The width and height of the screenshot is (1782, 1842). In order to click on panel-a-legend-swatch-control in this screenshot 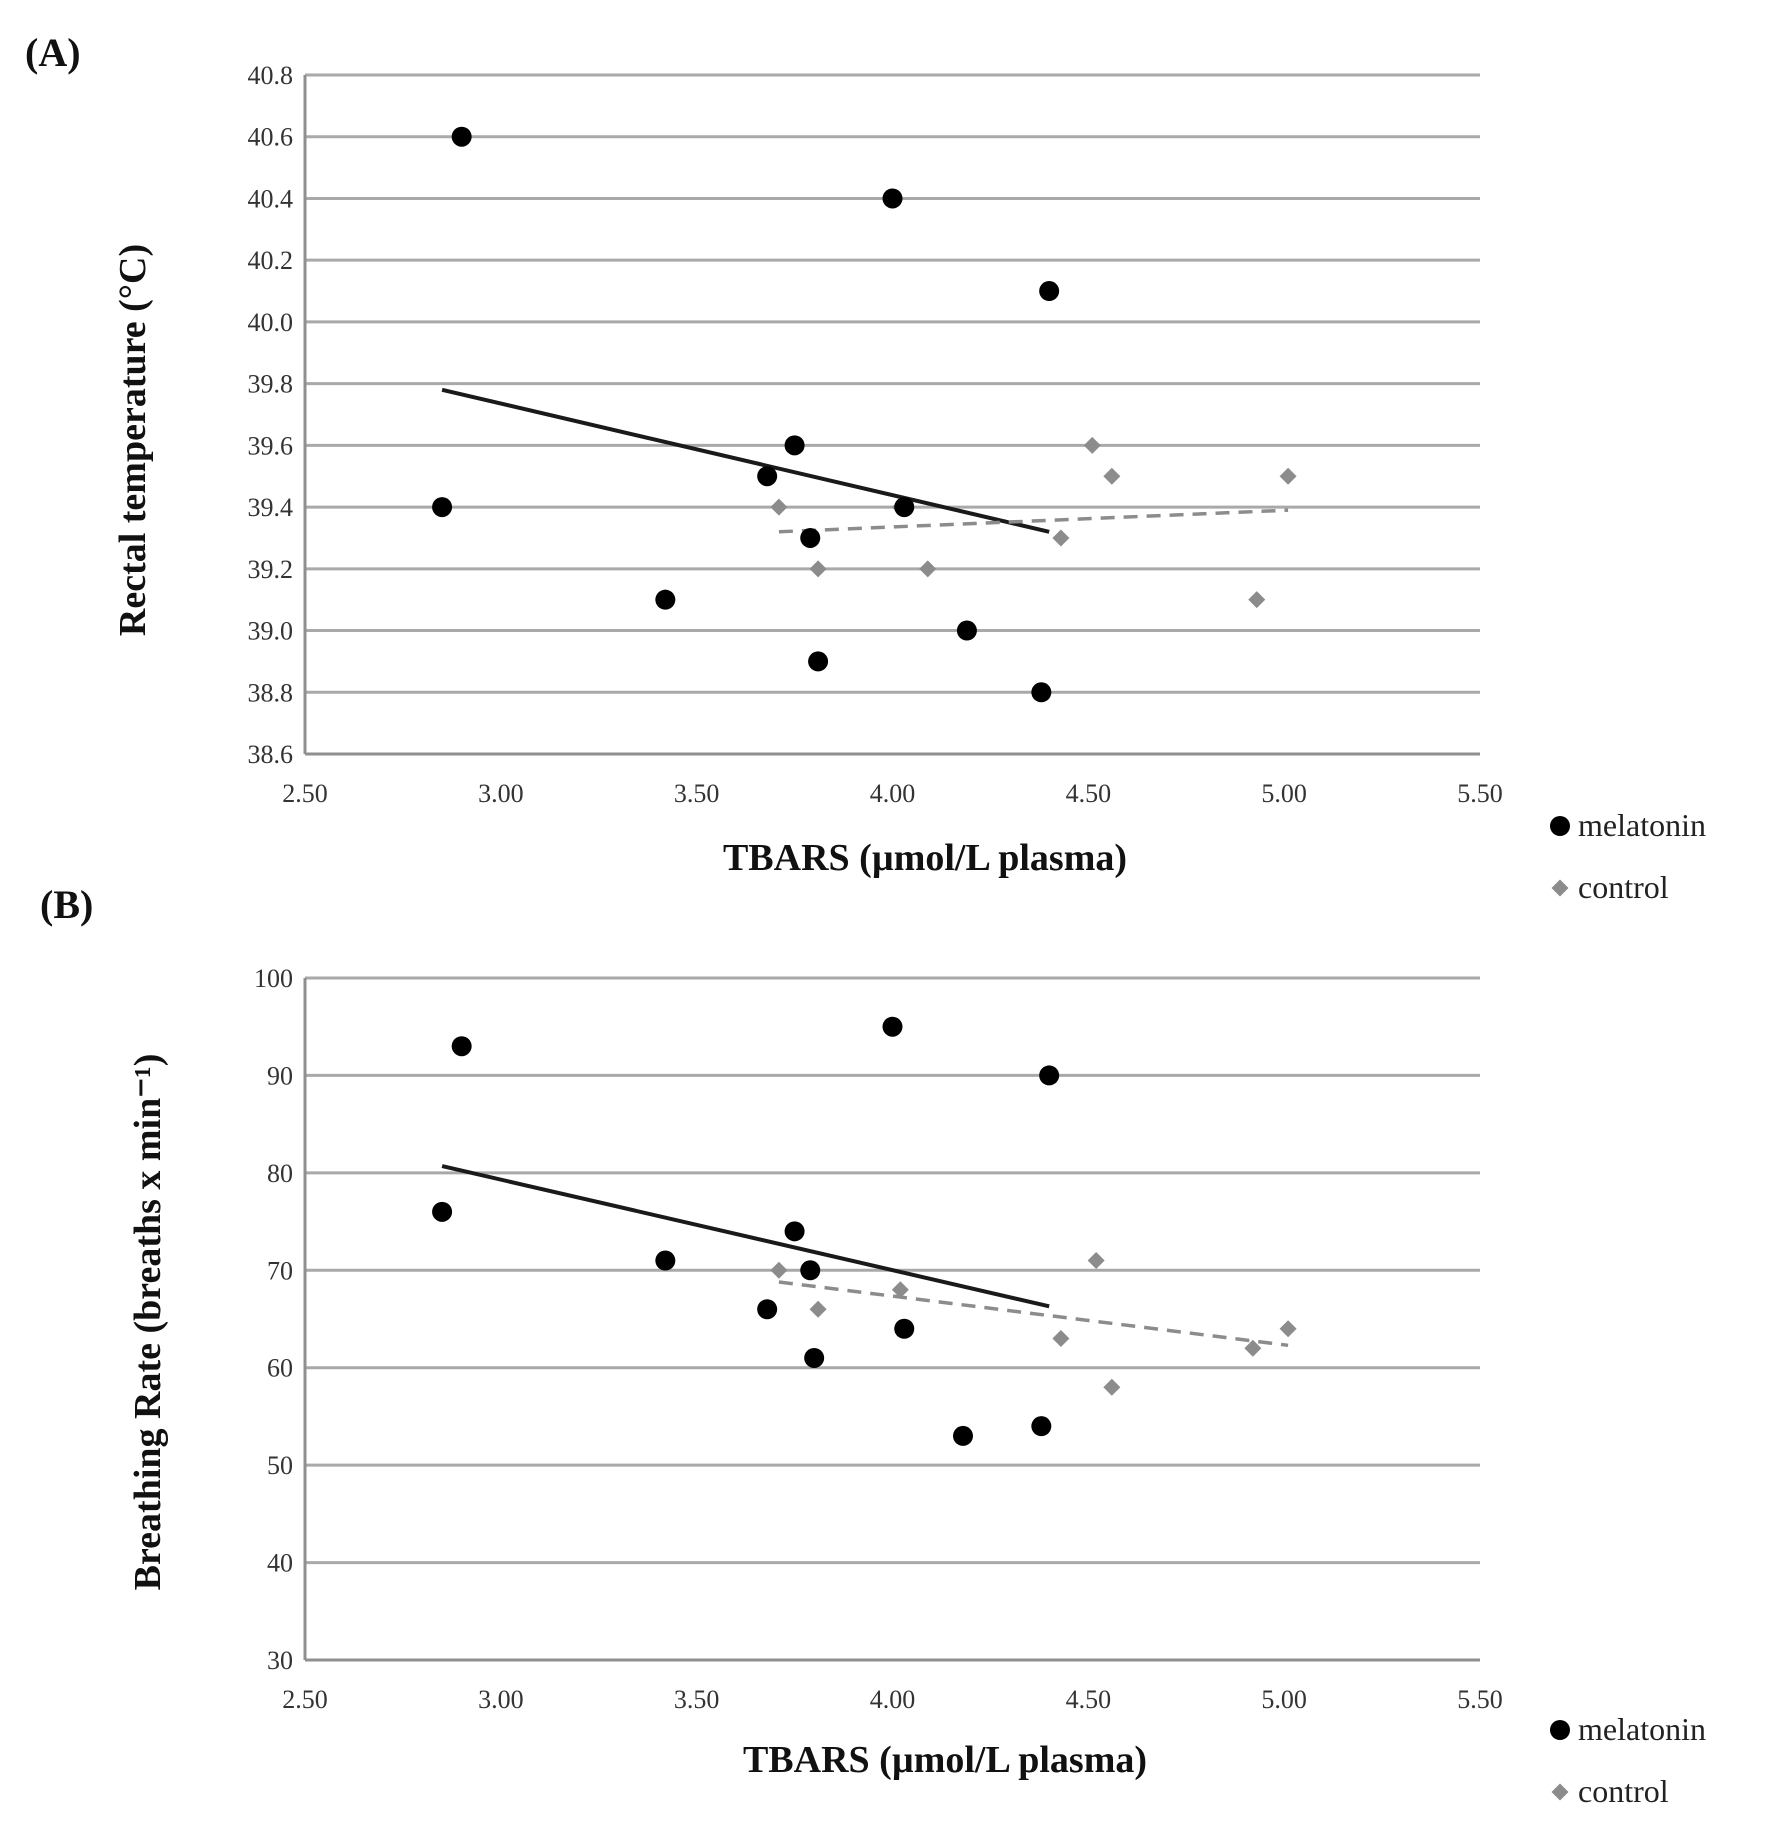, I will do `click(1560, 888)`.